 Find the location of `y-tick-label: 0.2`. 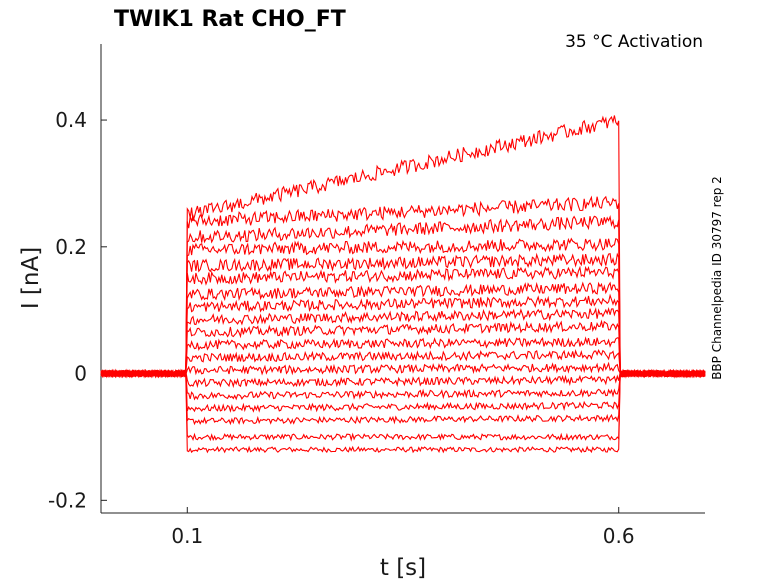

y-tick-label: 0.2 is located at coordinates (71, 247).